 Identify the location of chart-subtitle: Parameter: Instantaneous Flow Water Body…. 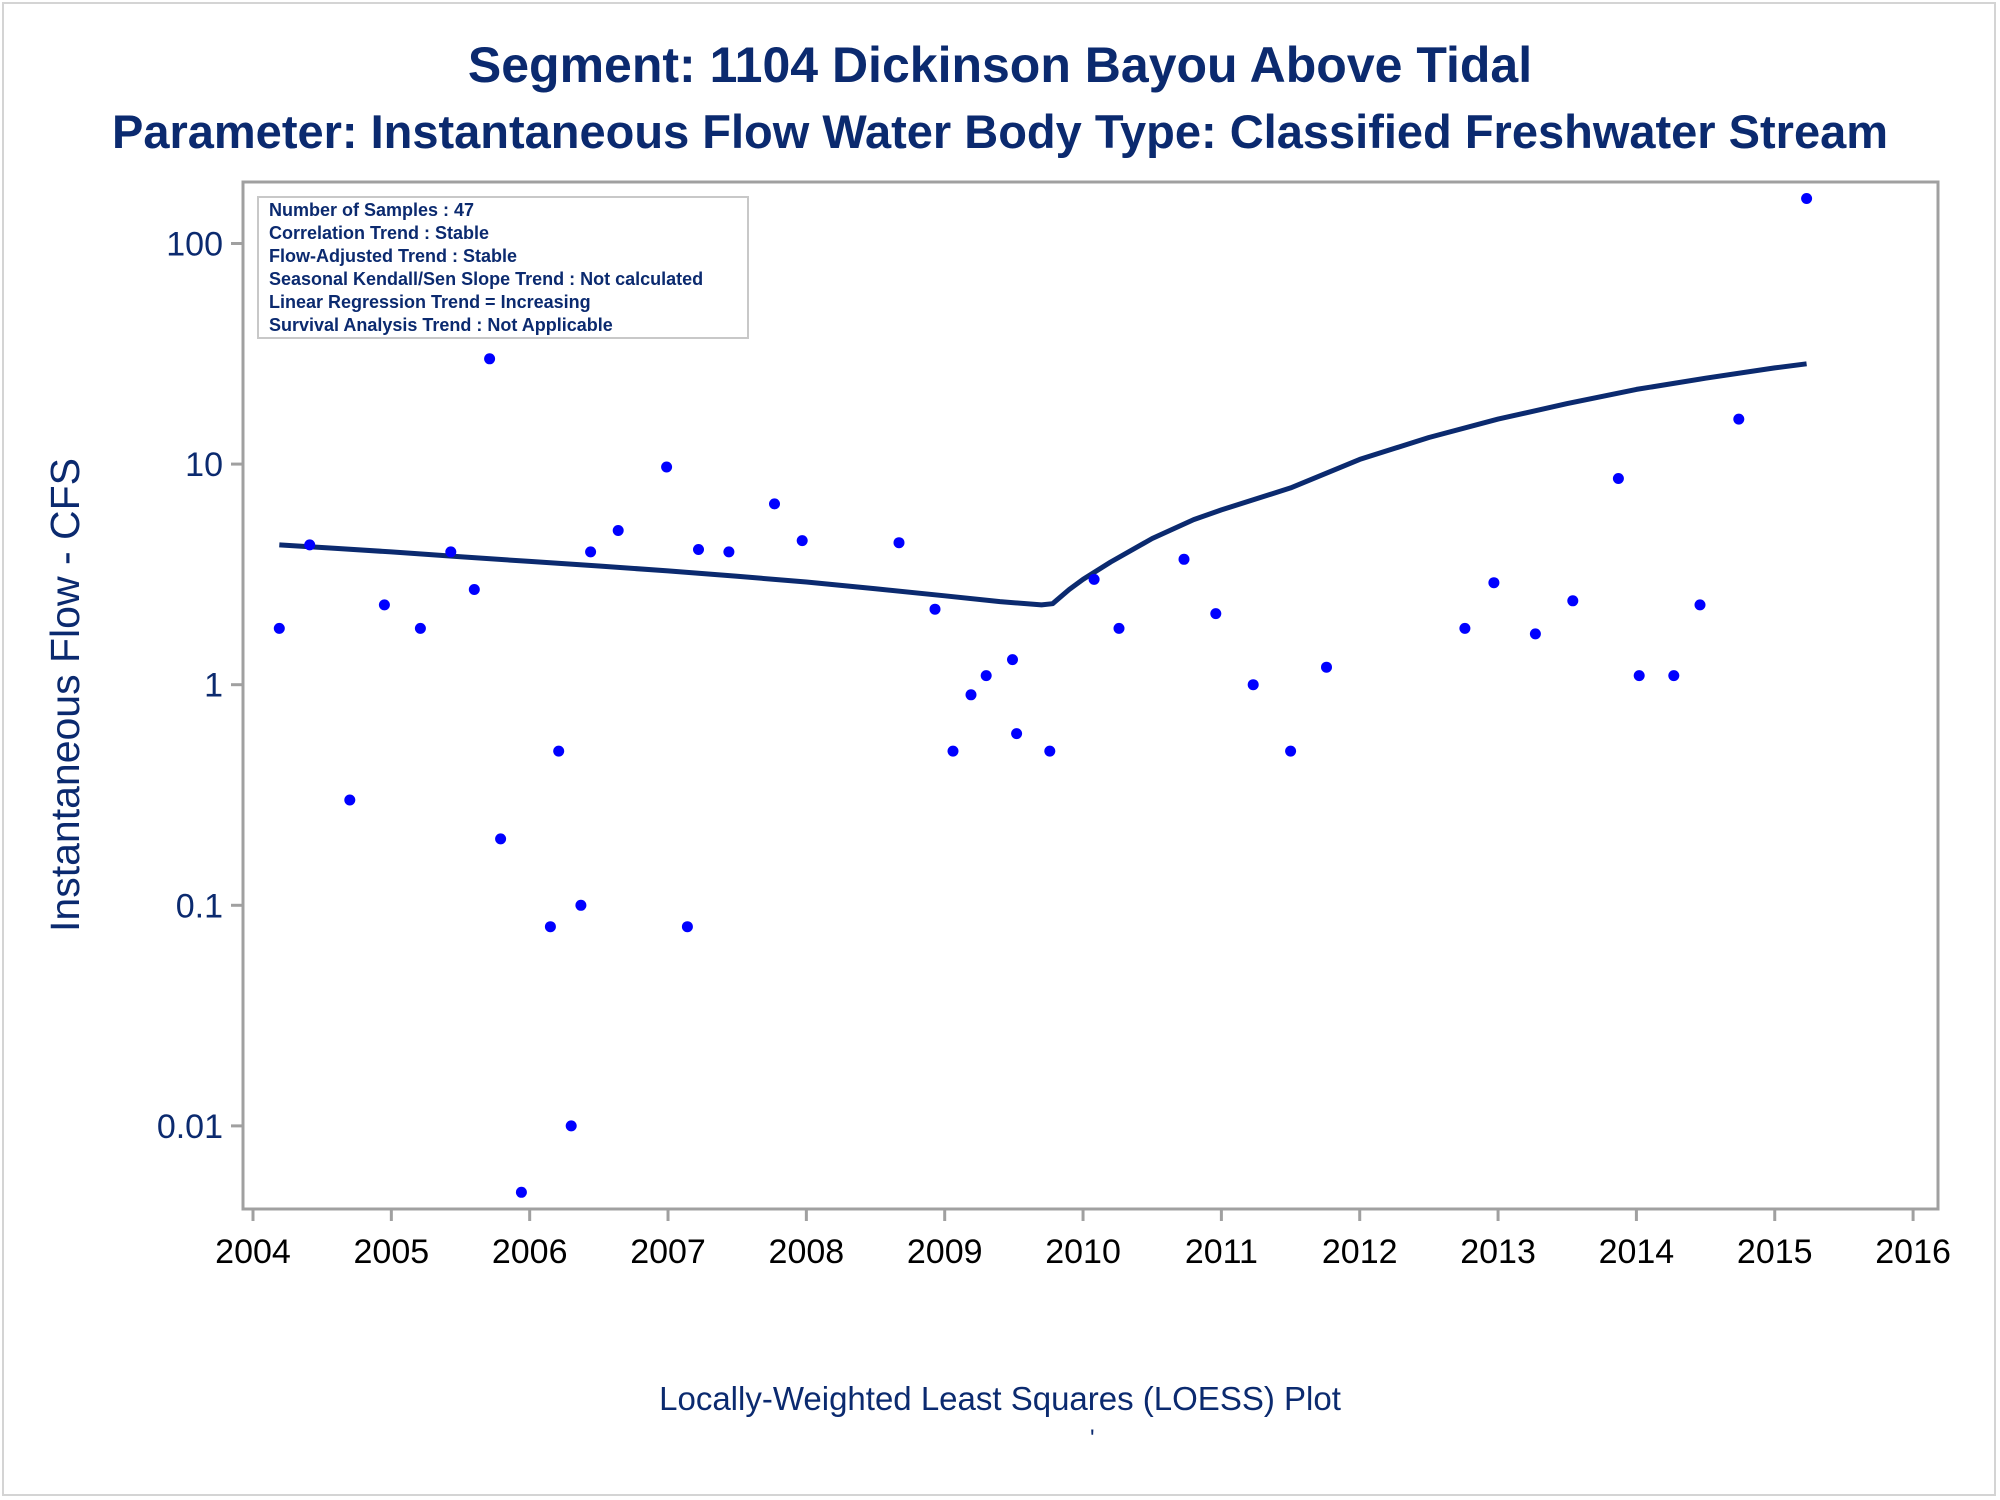
(1000, 131).